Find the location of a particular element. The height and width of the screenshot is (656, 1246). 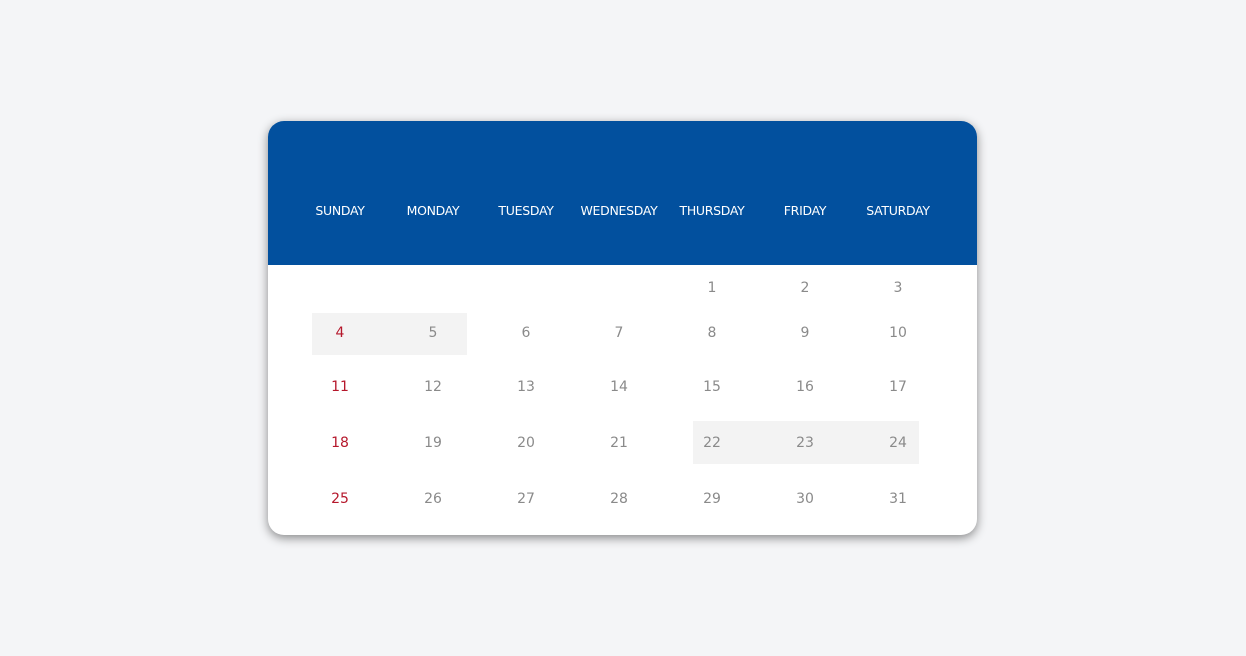

day-cell-11: 11 is located at coordinates (340, 387).